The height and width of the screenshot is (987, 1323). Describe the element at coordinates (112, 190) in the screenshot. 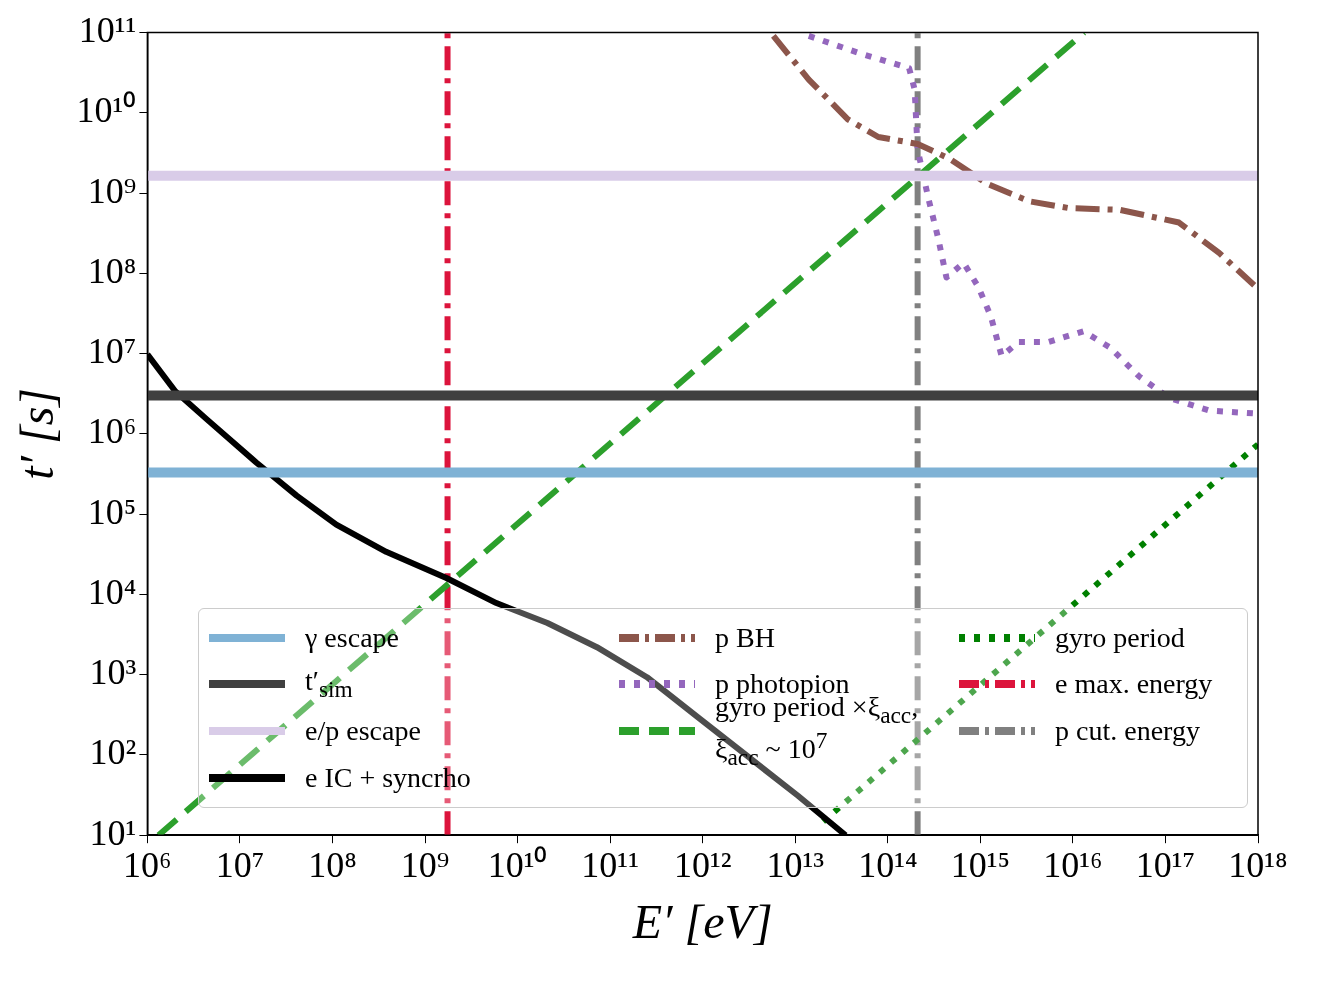

I see `y-tick-label: 10⁹` at that location.